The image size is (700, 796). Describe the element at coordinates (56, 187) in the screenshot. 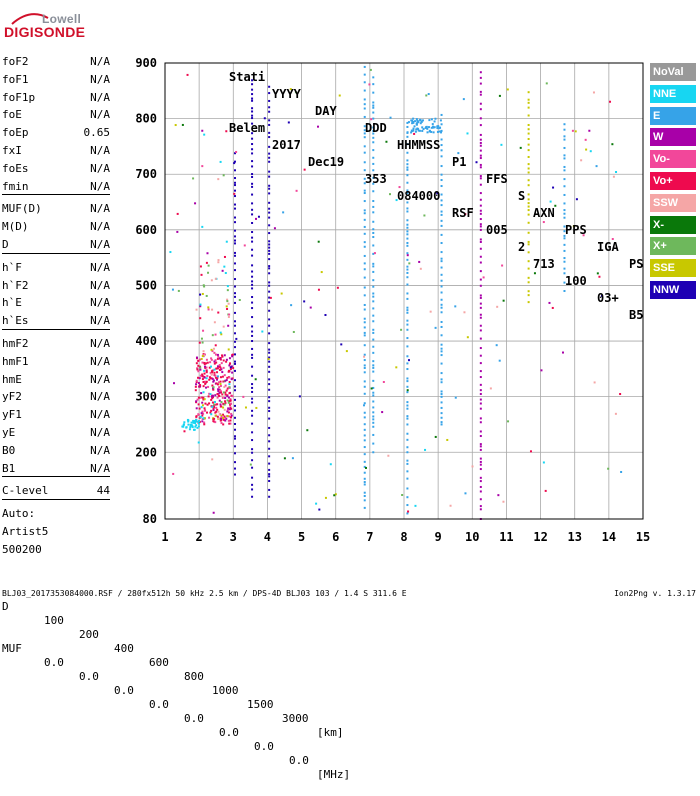

I see `param-row-g1-7: fmin N/A` at that location.